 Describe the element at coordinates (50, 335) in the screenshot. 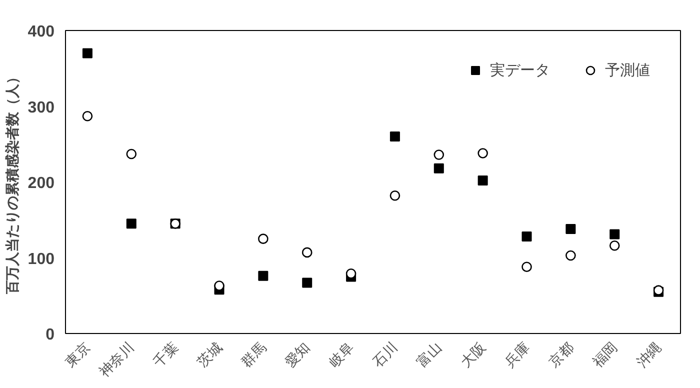

I see `y-tick-label: 0` at that location.